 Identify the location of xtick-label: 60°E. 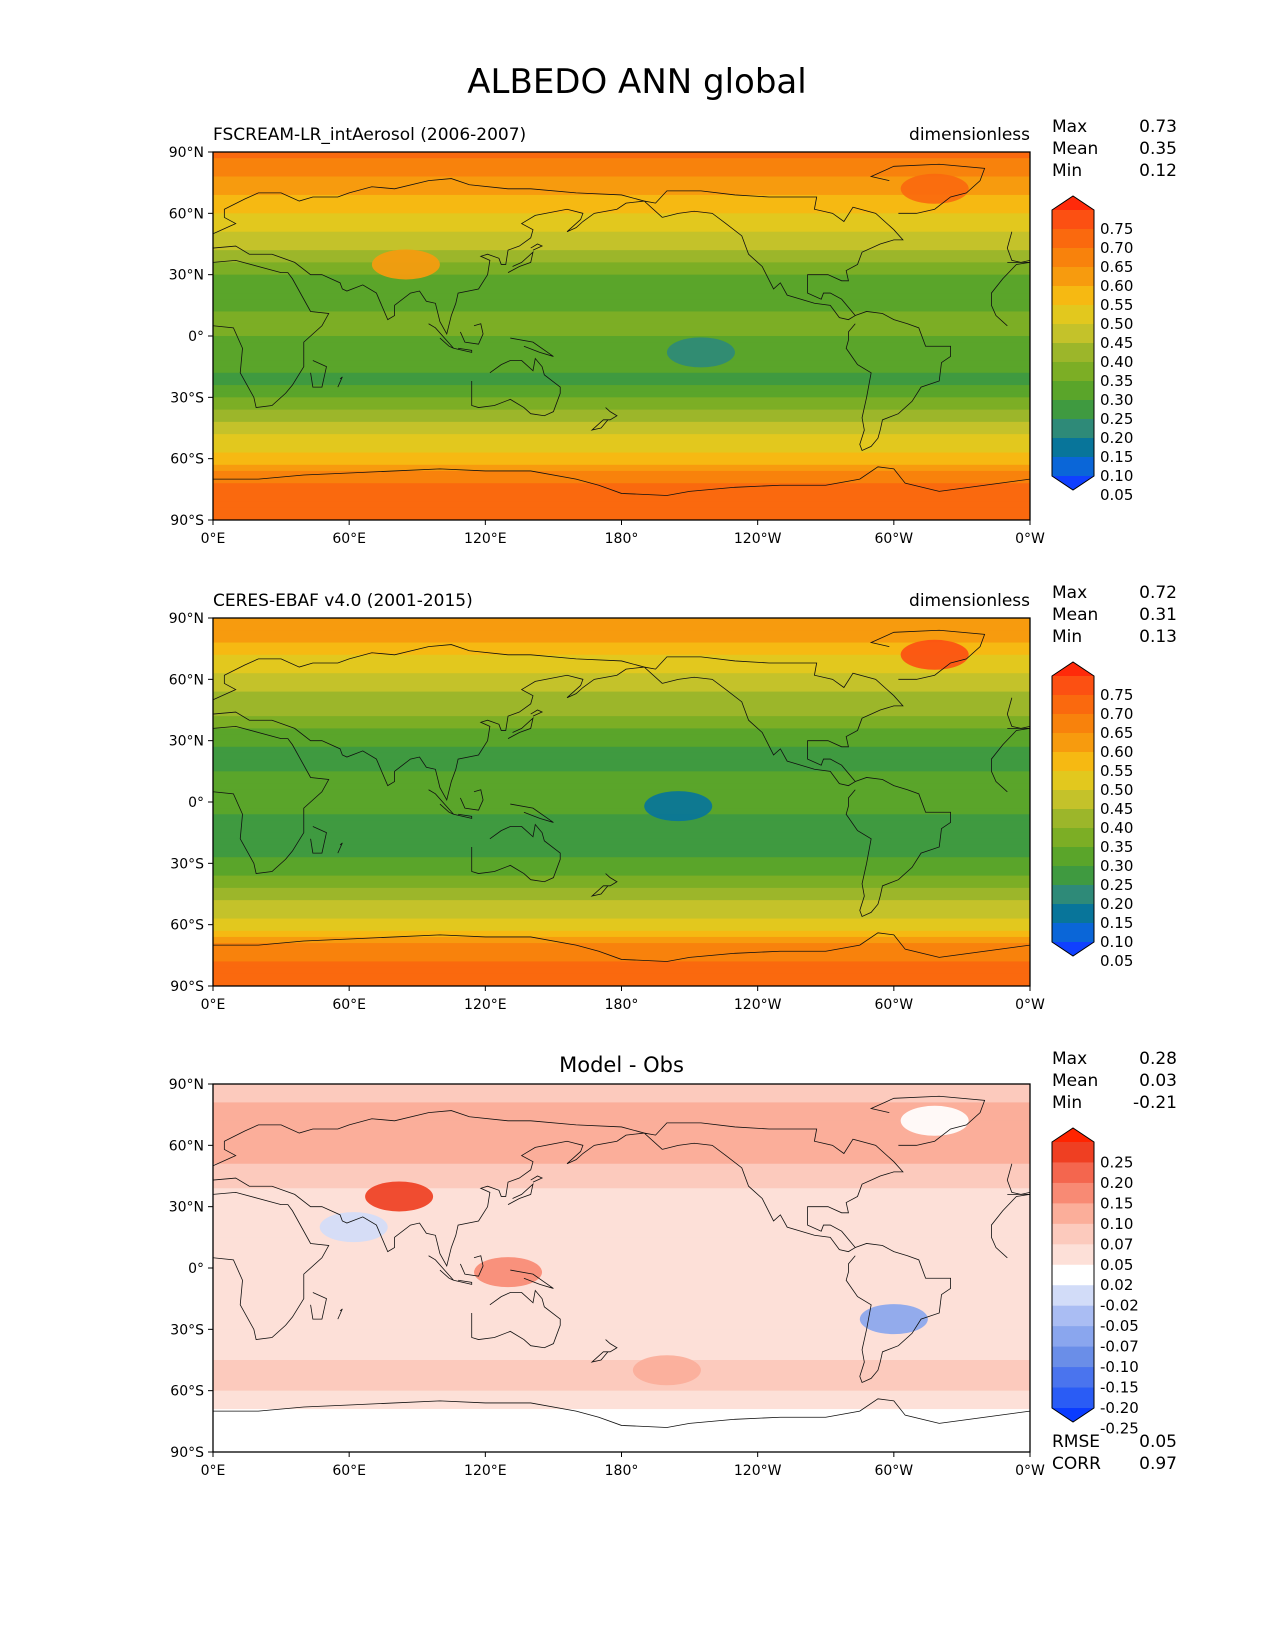
(349, 539).